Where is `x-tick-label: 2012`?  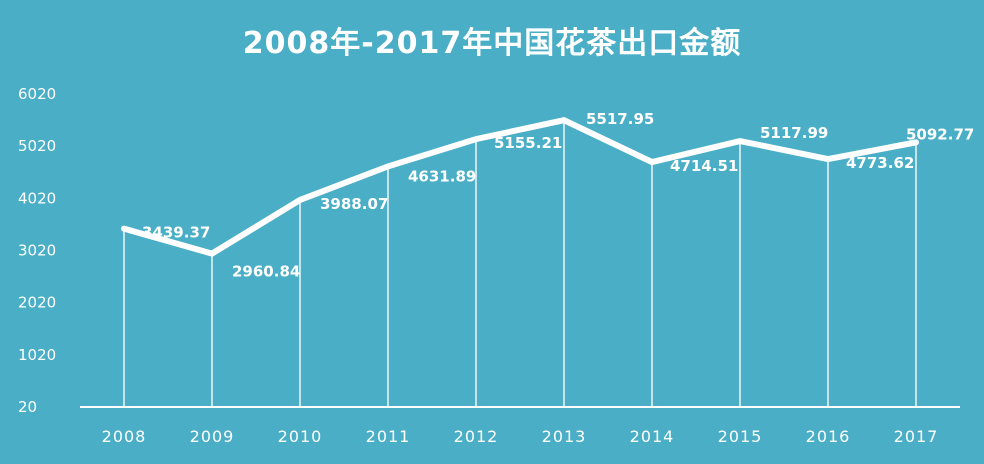
x-tick-label: 2012 is located at coordinates (476, 436).